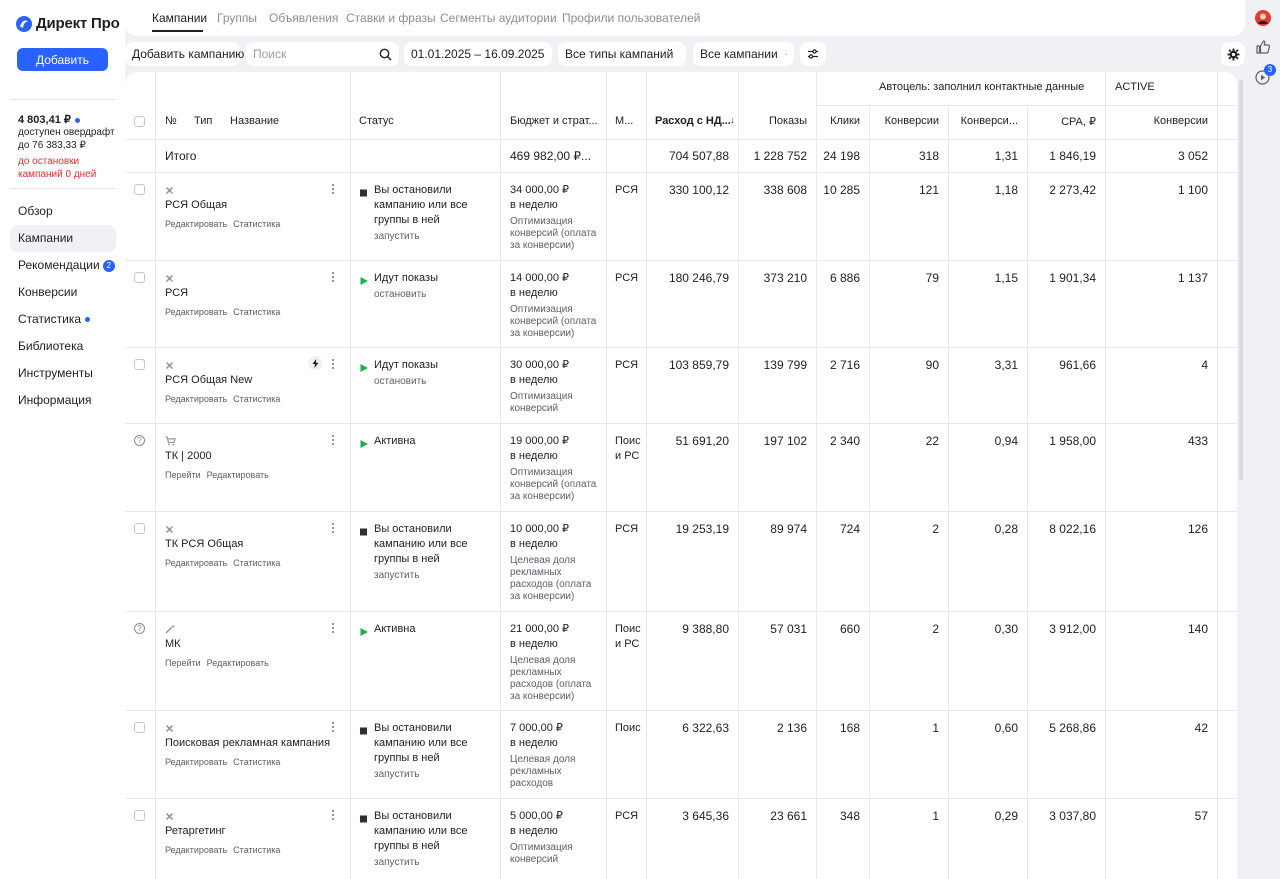 The width and height of the screenshot is (1280, 879). I want to click on lightning-icon, so click(315, 363).